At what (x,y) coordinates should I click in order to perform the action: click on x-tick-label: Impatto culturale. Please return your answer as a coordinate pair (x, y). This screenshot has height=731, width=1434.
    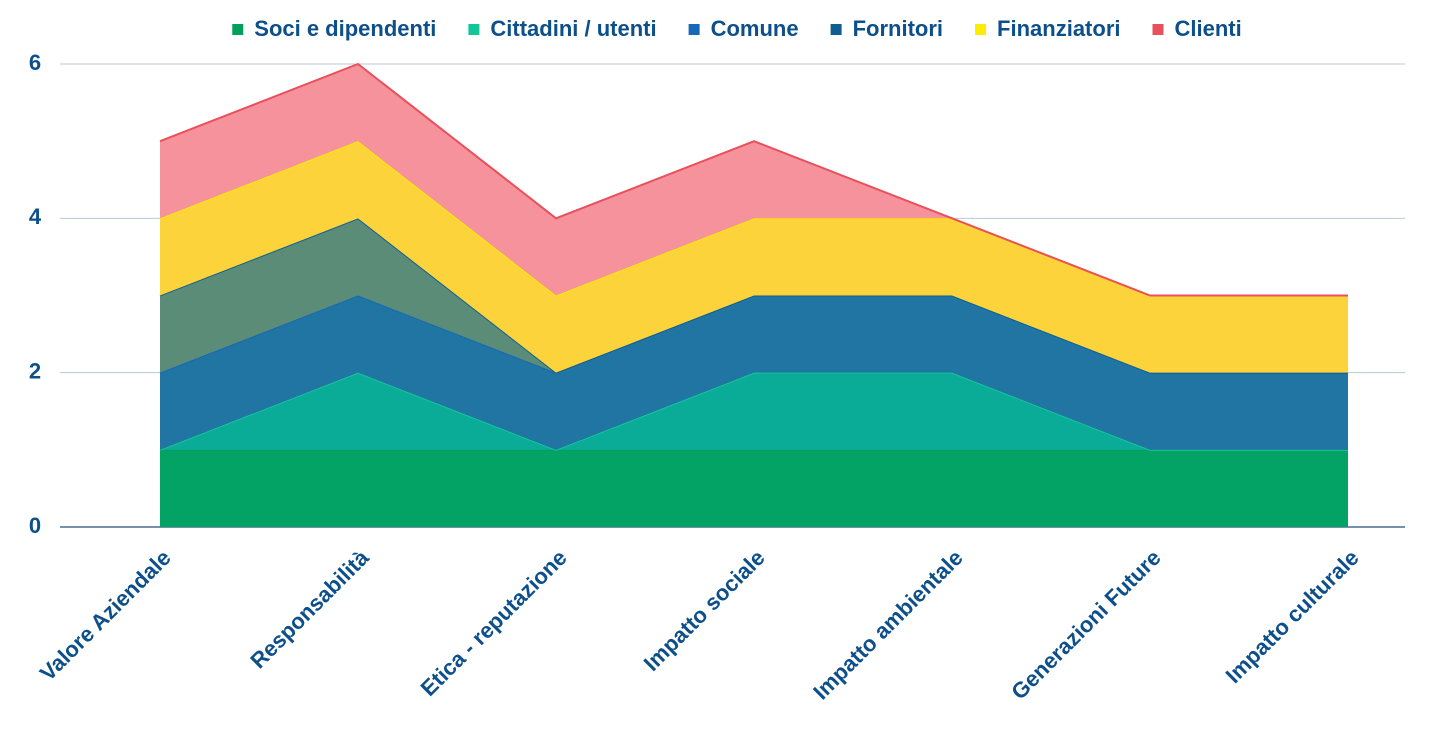
    Looking at the image, I should click on (1292, 616).